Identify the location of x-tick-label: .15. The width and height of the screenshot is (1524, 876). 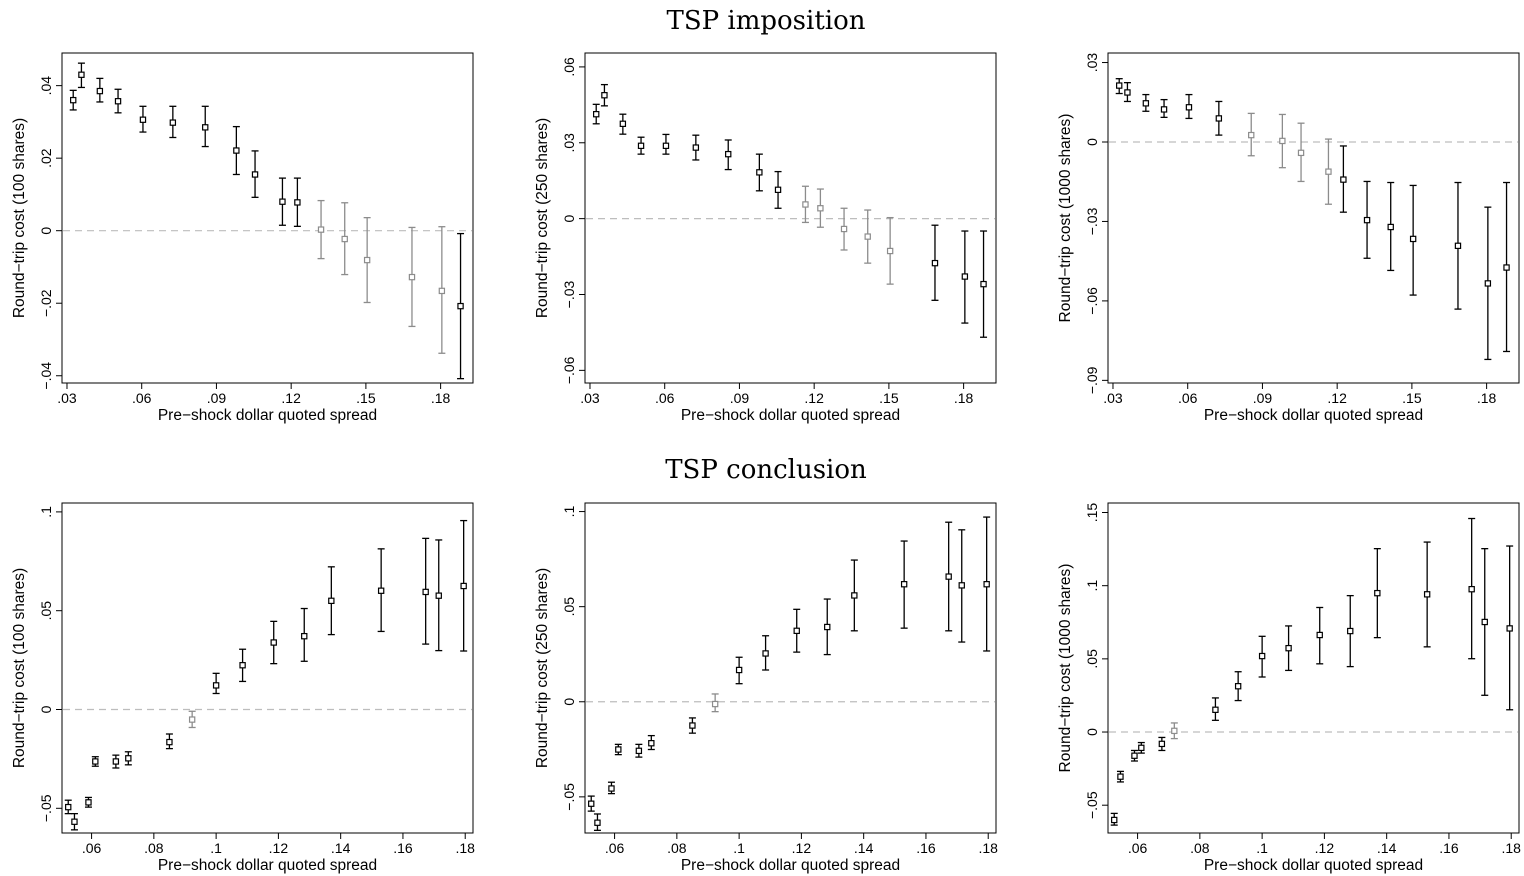
(889, 398).